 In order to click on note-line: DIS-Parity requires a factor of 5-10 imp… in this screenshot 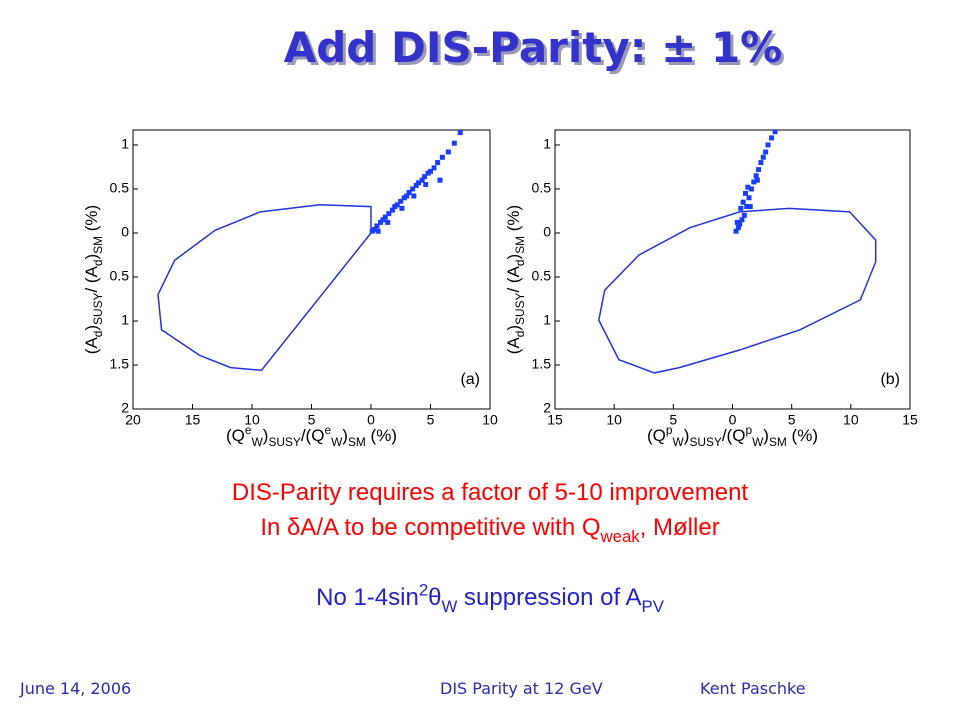, I will do `click(490, 492)`.